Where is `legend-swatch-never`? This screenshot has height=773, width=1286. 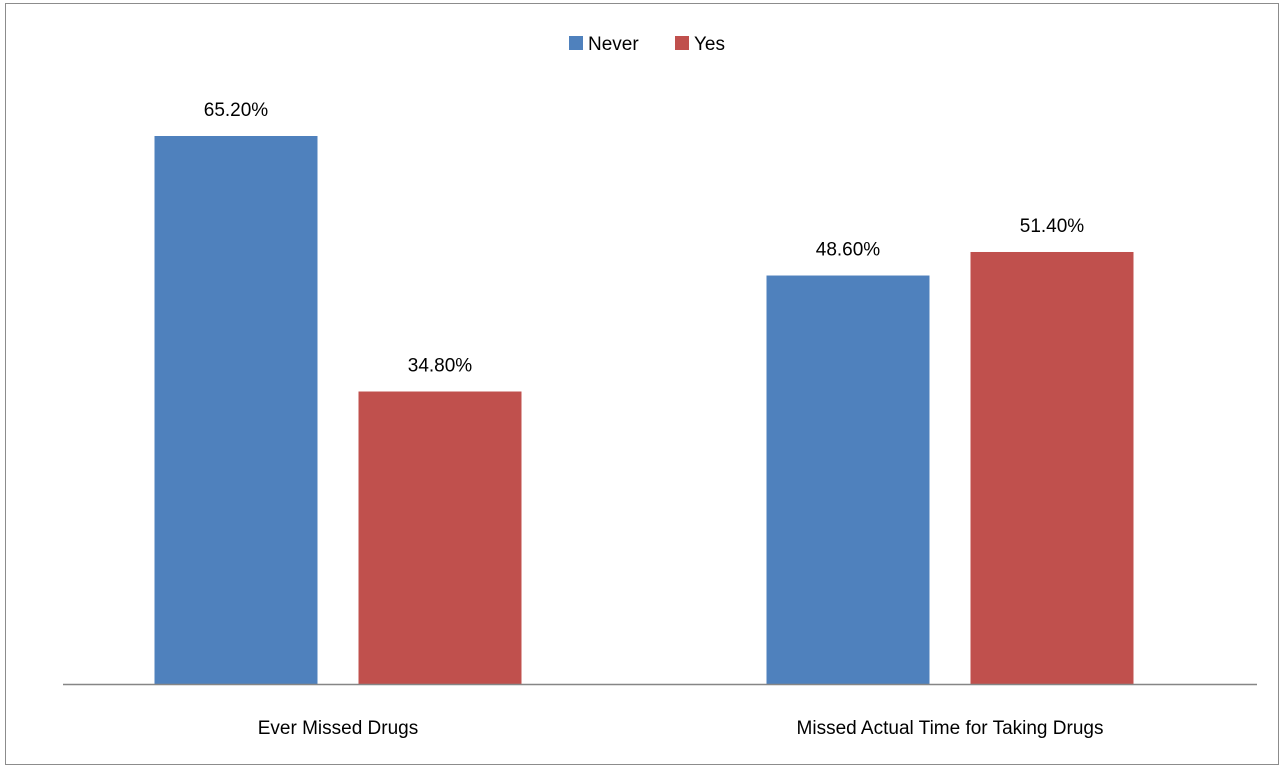 legend-swatch-never is located at coordinates (576, 43).